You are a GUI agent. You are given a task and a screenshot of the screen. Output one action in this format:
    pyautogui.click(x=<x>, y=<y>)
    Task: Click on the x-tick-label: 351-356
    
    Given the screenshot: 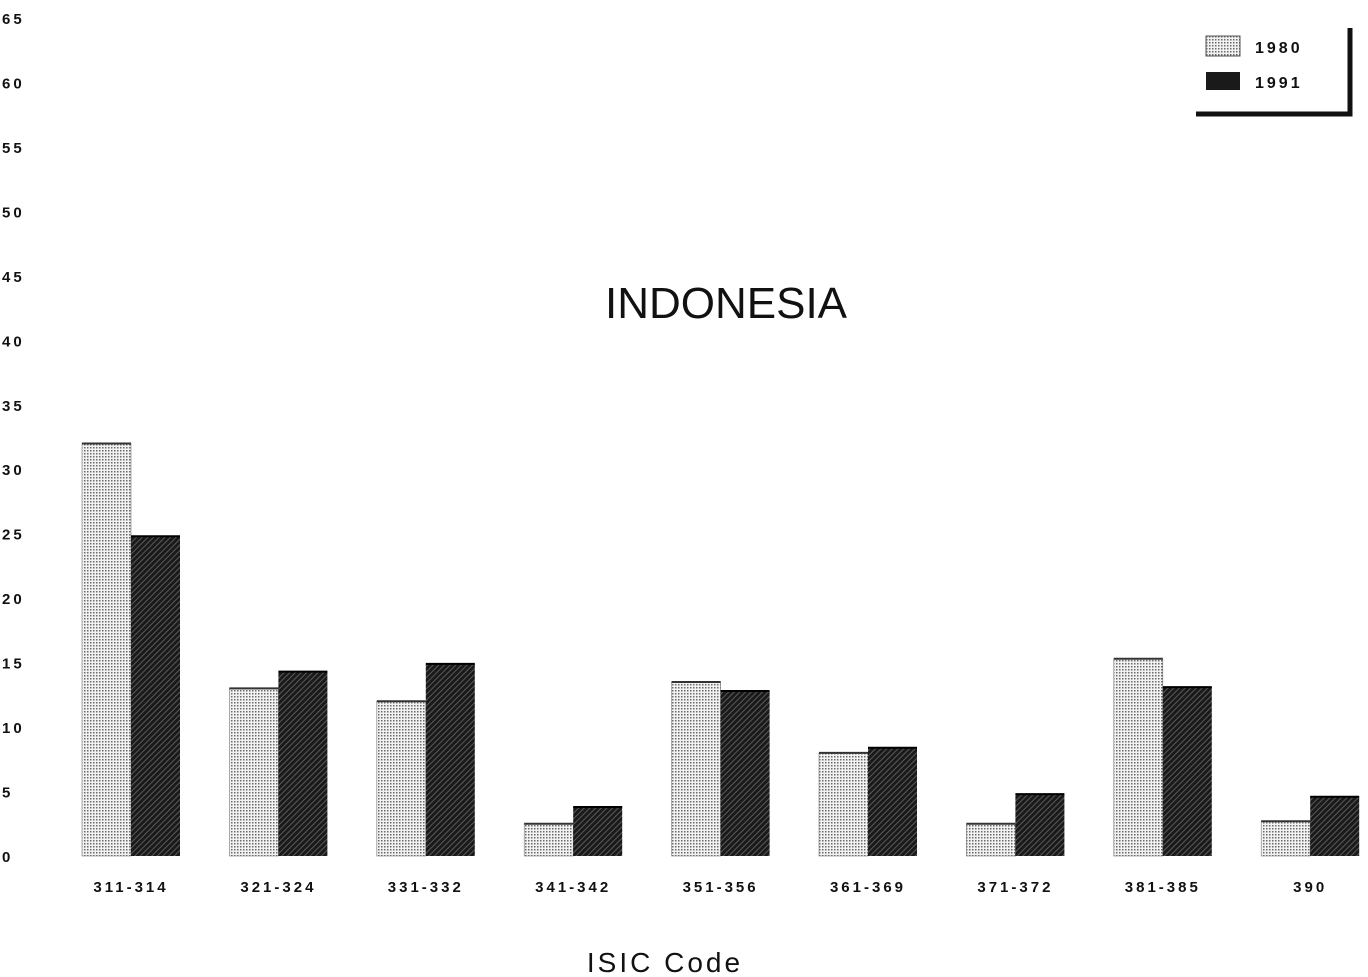 What is the action you would take?
    pyautogui.click(x=721, y=887)
    